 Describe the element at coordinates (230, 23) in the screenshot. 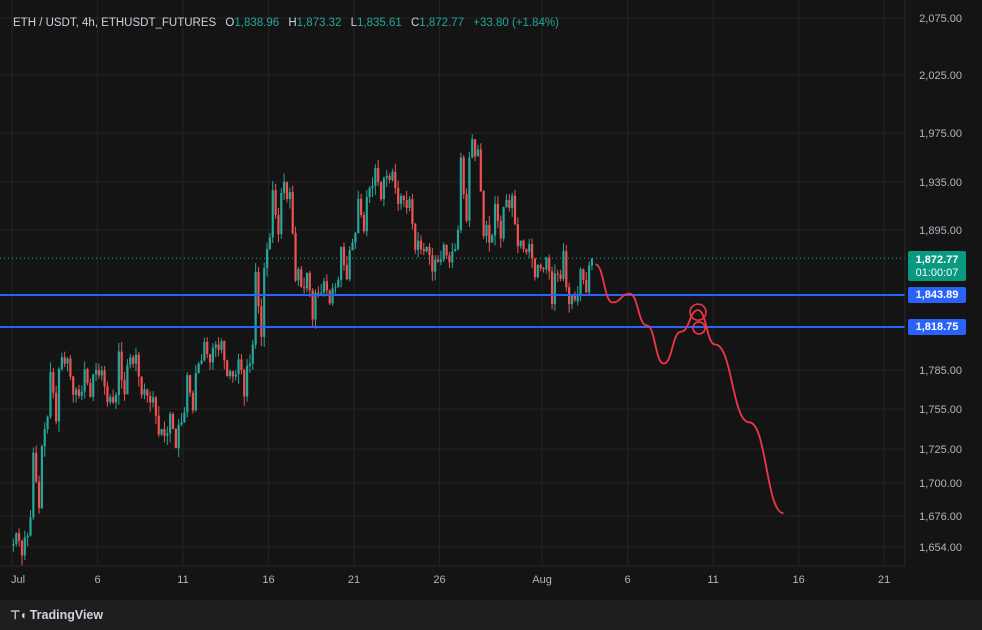

I see `open-label: O` at that location.